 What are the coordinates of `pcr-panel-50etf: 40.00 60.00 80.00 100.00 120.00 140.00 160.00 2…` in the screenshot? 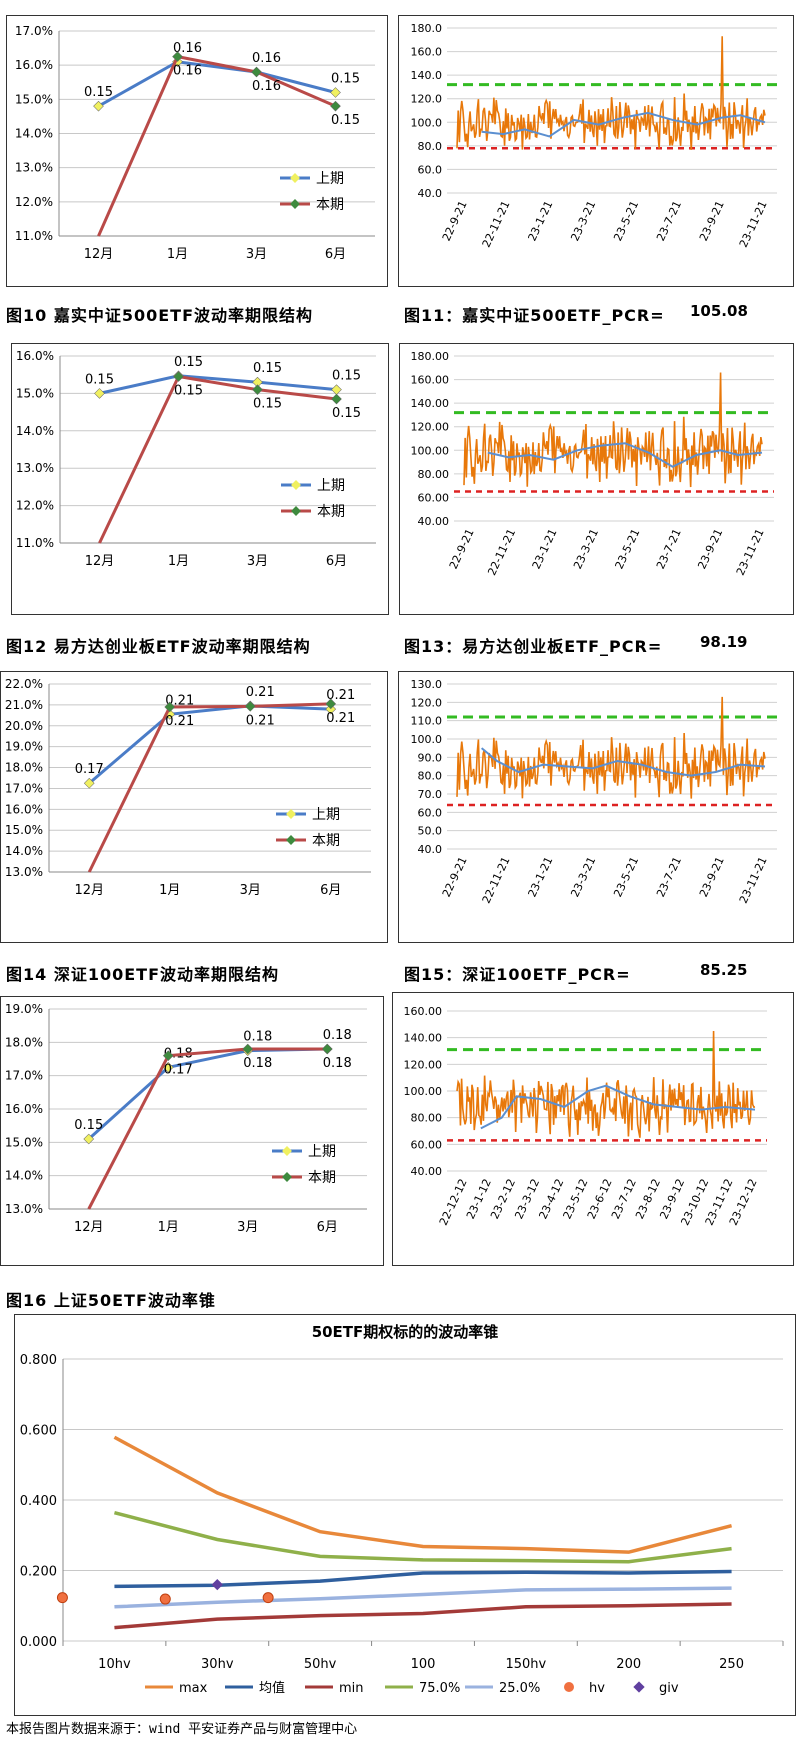 It's located at (593, 1129).